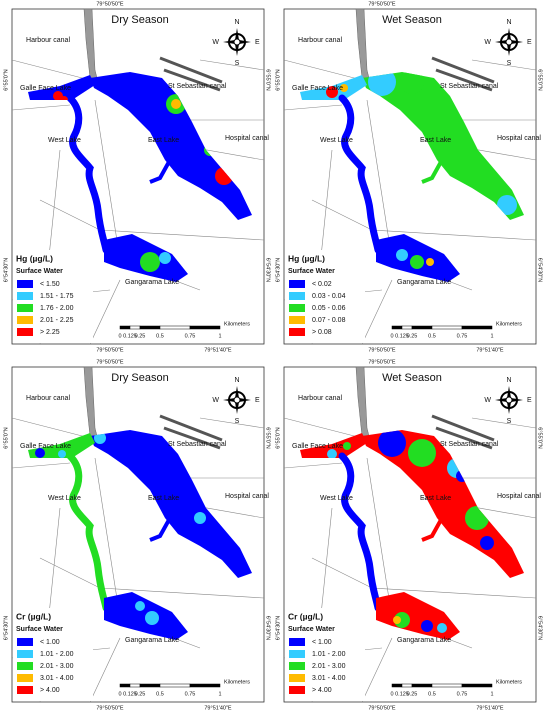 This screenshot has width=550, height=712. What do you see at coordinates (432, 694) in the screenshot?
I see `scale-tick: 0.5` at bounding box center [432, 694].